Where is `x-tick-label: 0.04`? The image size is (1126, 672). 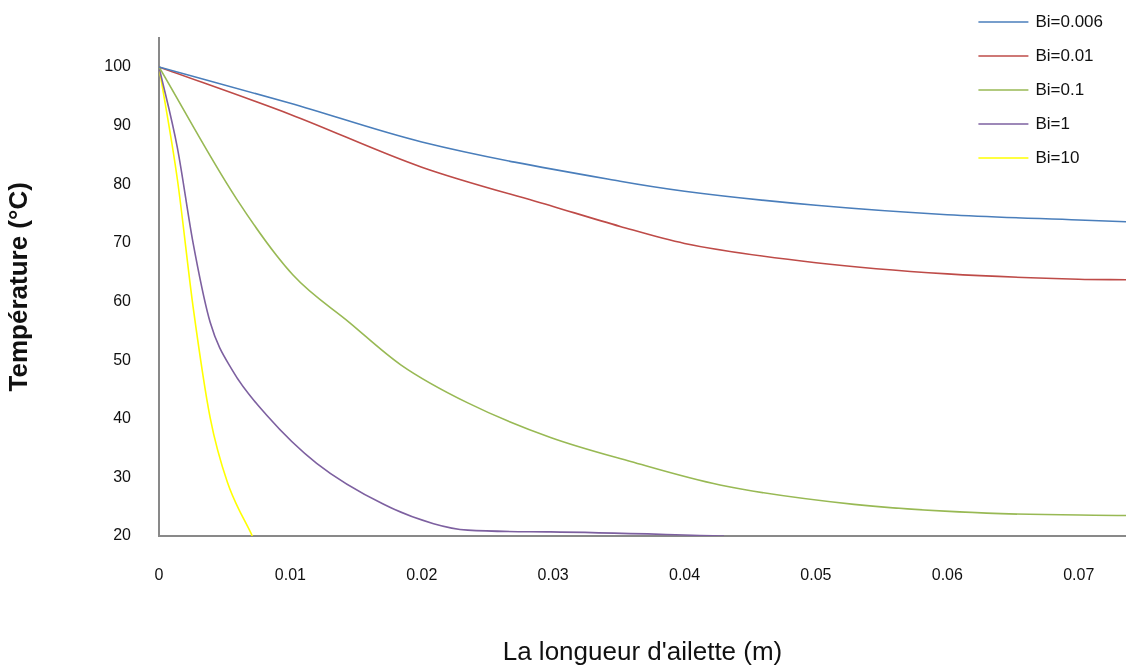
x-tick-label: 0.04 is located at coordinates (684, 575).